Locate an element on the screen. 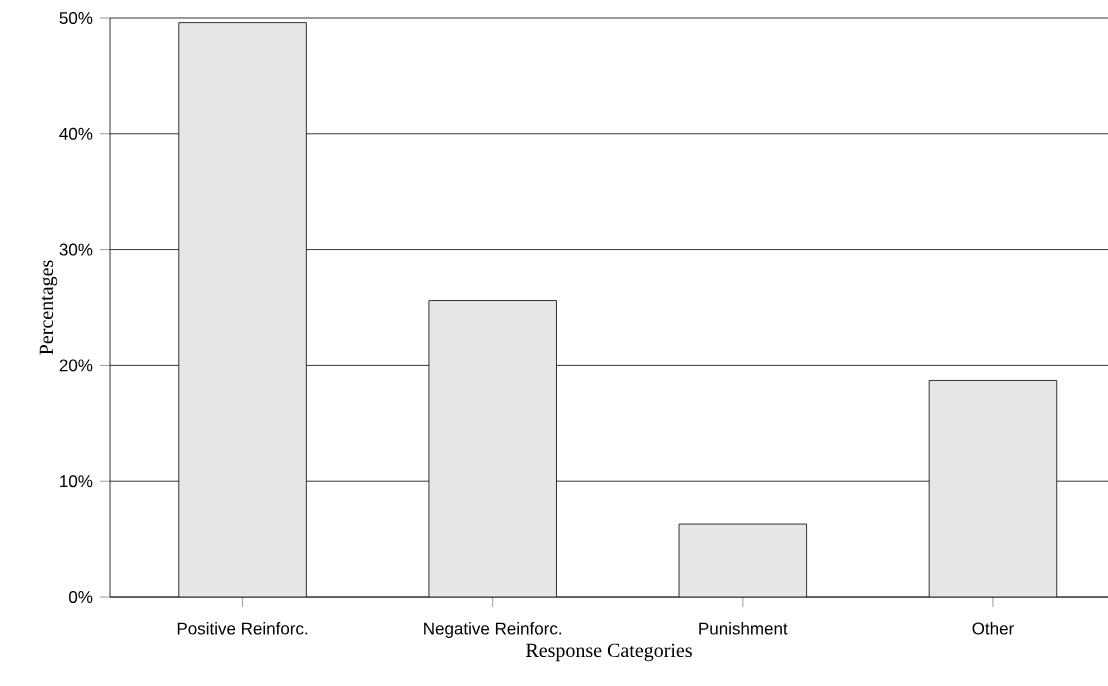 The height and width of the screenshot is (686, 1108). y-tick-label: 20% is located at coordinates (76, 365).